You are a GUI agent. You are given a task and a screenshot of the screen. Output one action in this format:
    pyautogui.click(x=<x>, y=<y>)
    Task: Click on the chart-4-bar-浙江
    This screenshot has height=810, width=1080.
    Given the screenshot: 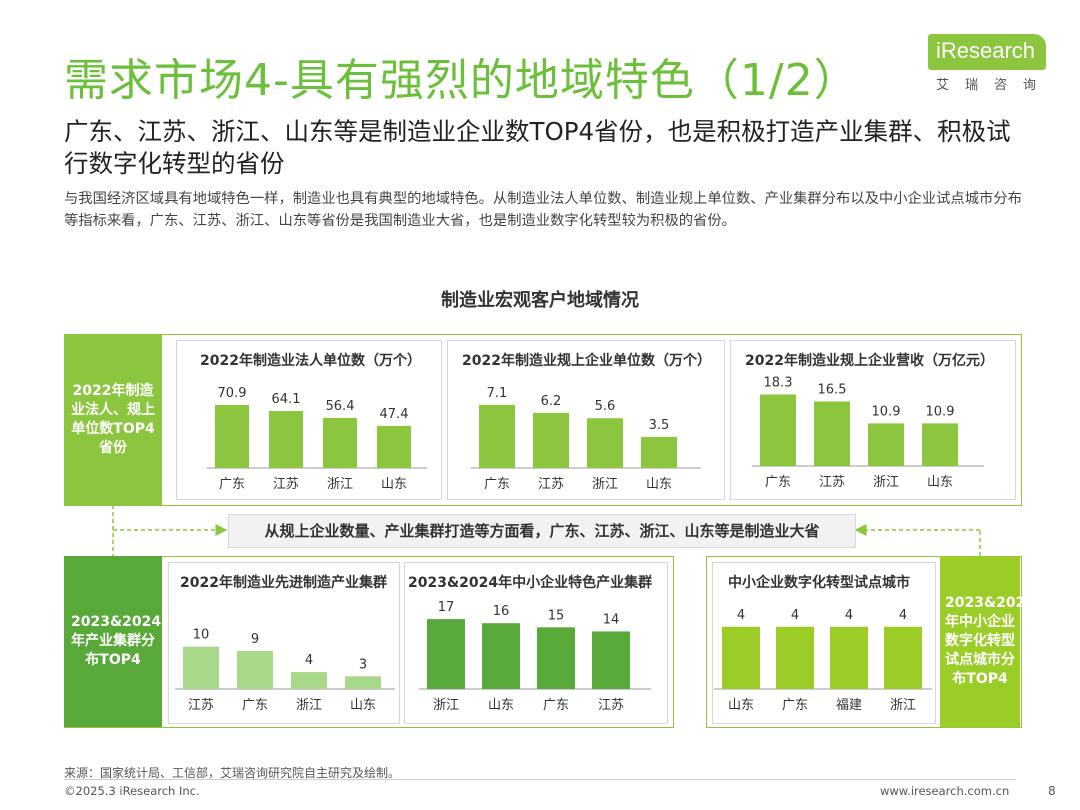 What is the action you would take?
    pyautogui.click(x=309, y=680)
    